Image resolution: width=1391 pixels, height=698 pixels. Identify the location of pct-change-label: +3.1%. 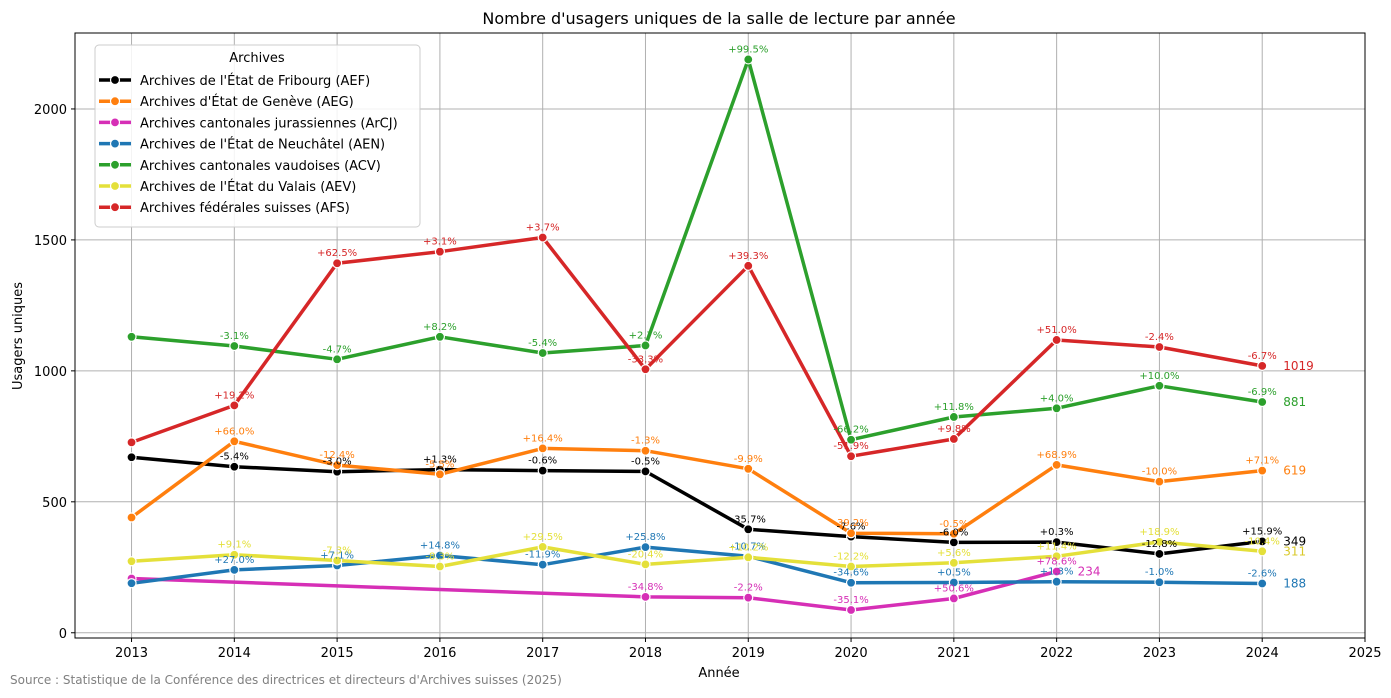
(440, 242).